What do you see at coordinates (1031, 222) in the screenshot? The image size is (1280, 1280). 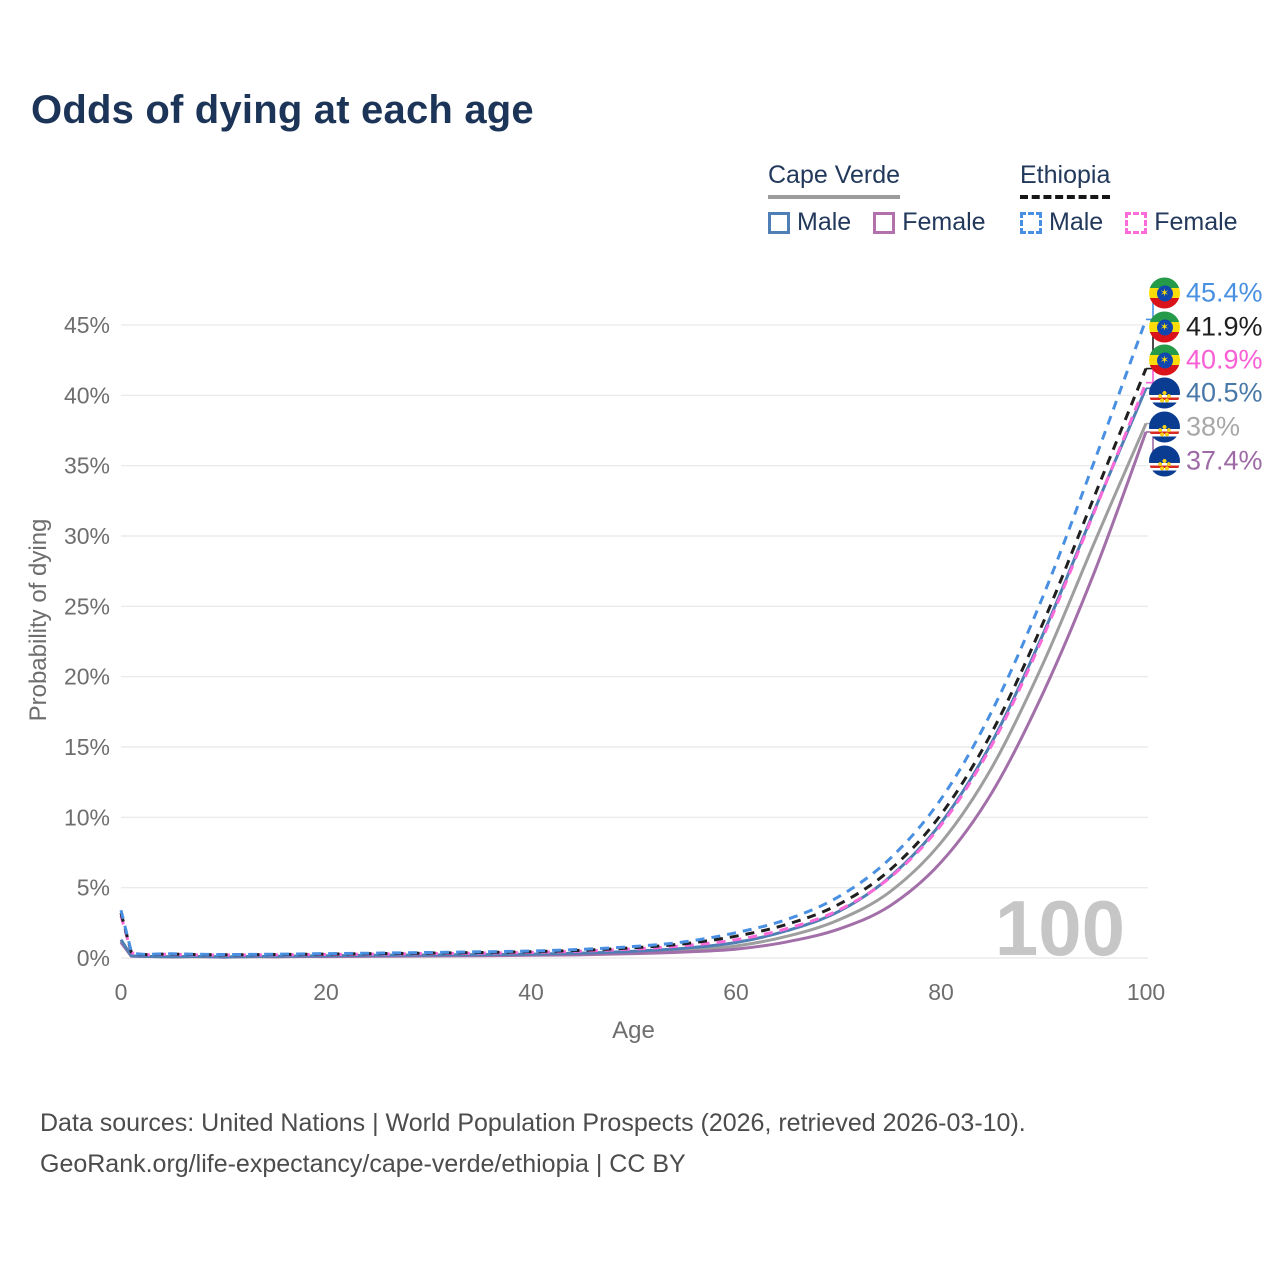 I see `ethiopia-male-checkbox-icon` at bounding box center [1031, 222].